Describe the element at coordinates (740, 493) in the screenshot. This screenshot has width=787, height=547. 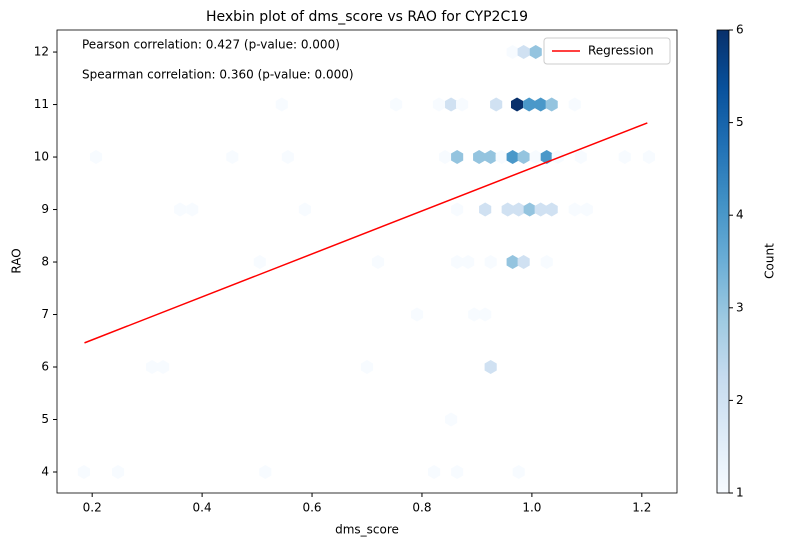
I see `colorbar-tick-label: 1` at that location.